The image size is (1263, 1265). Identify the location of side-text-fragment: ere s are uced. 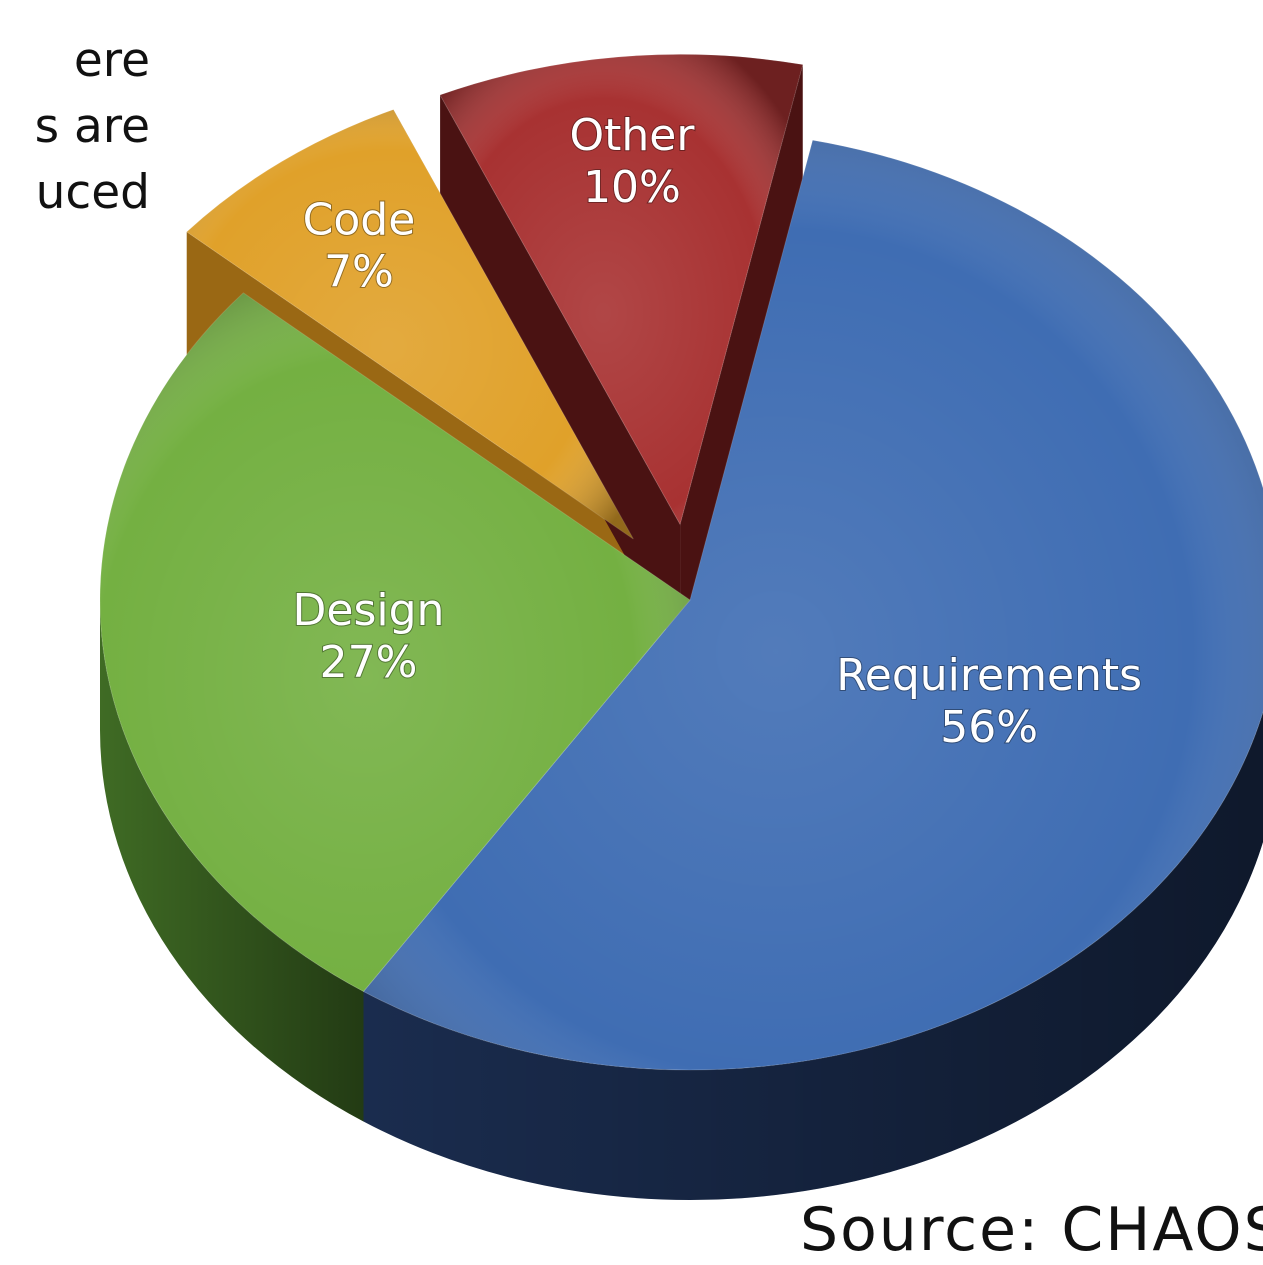
(75, 127).